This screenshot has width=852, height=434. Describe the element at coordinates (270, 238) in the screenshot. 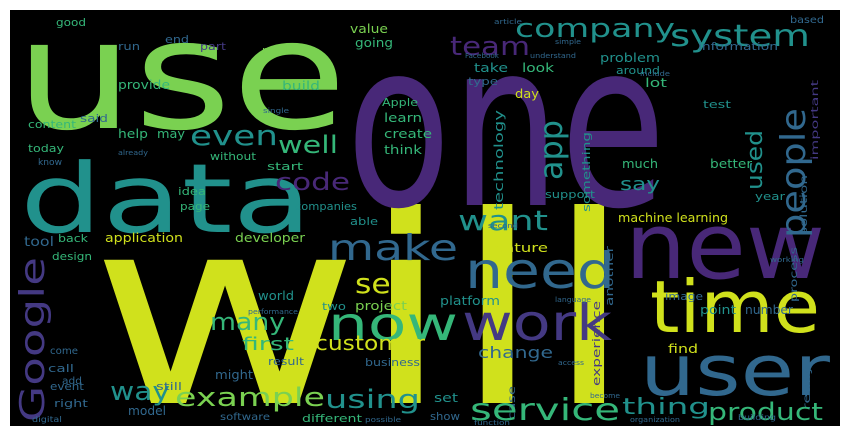

I see `word-developer: developer` at that location.